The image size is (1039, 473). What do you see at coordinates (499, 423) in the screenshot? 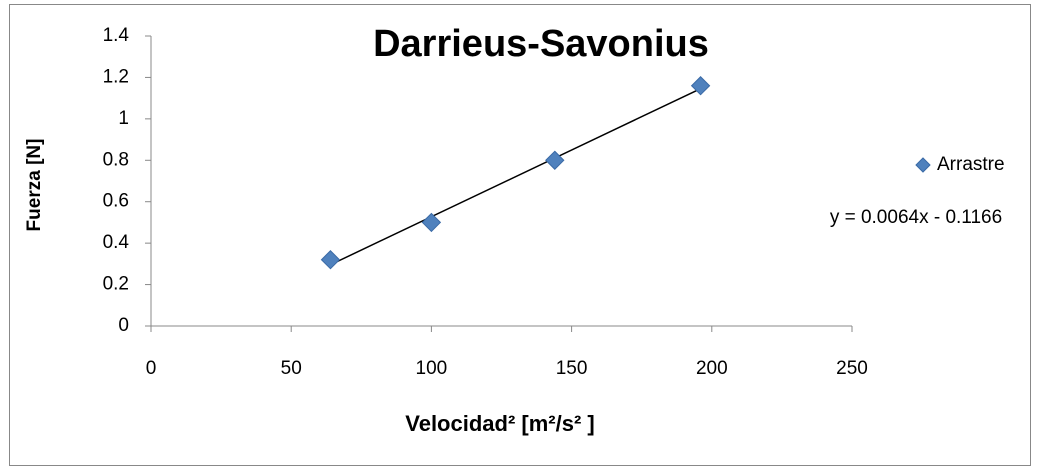
I see `x-axis-label: Velocidad² [m²/s² ]` at bounding box center [499, 423].